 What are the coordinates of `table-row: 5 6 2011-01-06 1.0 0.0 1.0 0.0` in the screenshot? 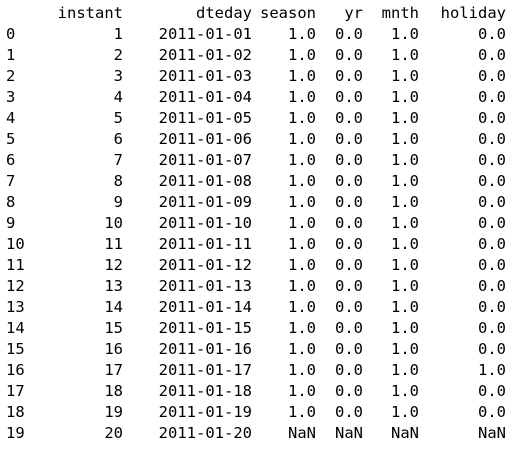 It's located at (256, 139).